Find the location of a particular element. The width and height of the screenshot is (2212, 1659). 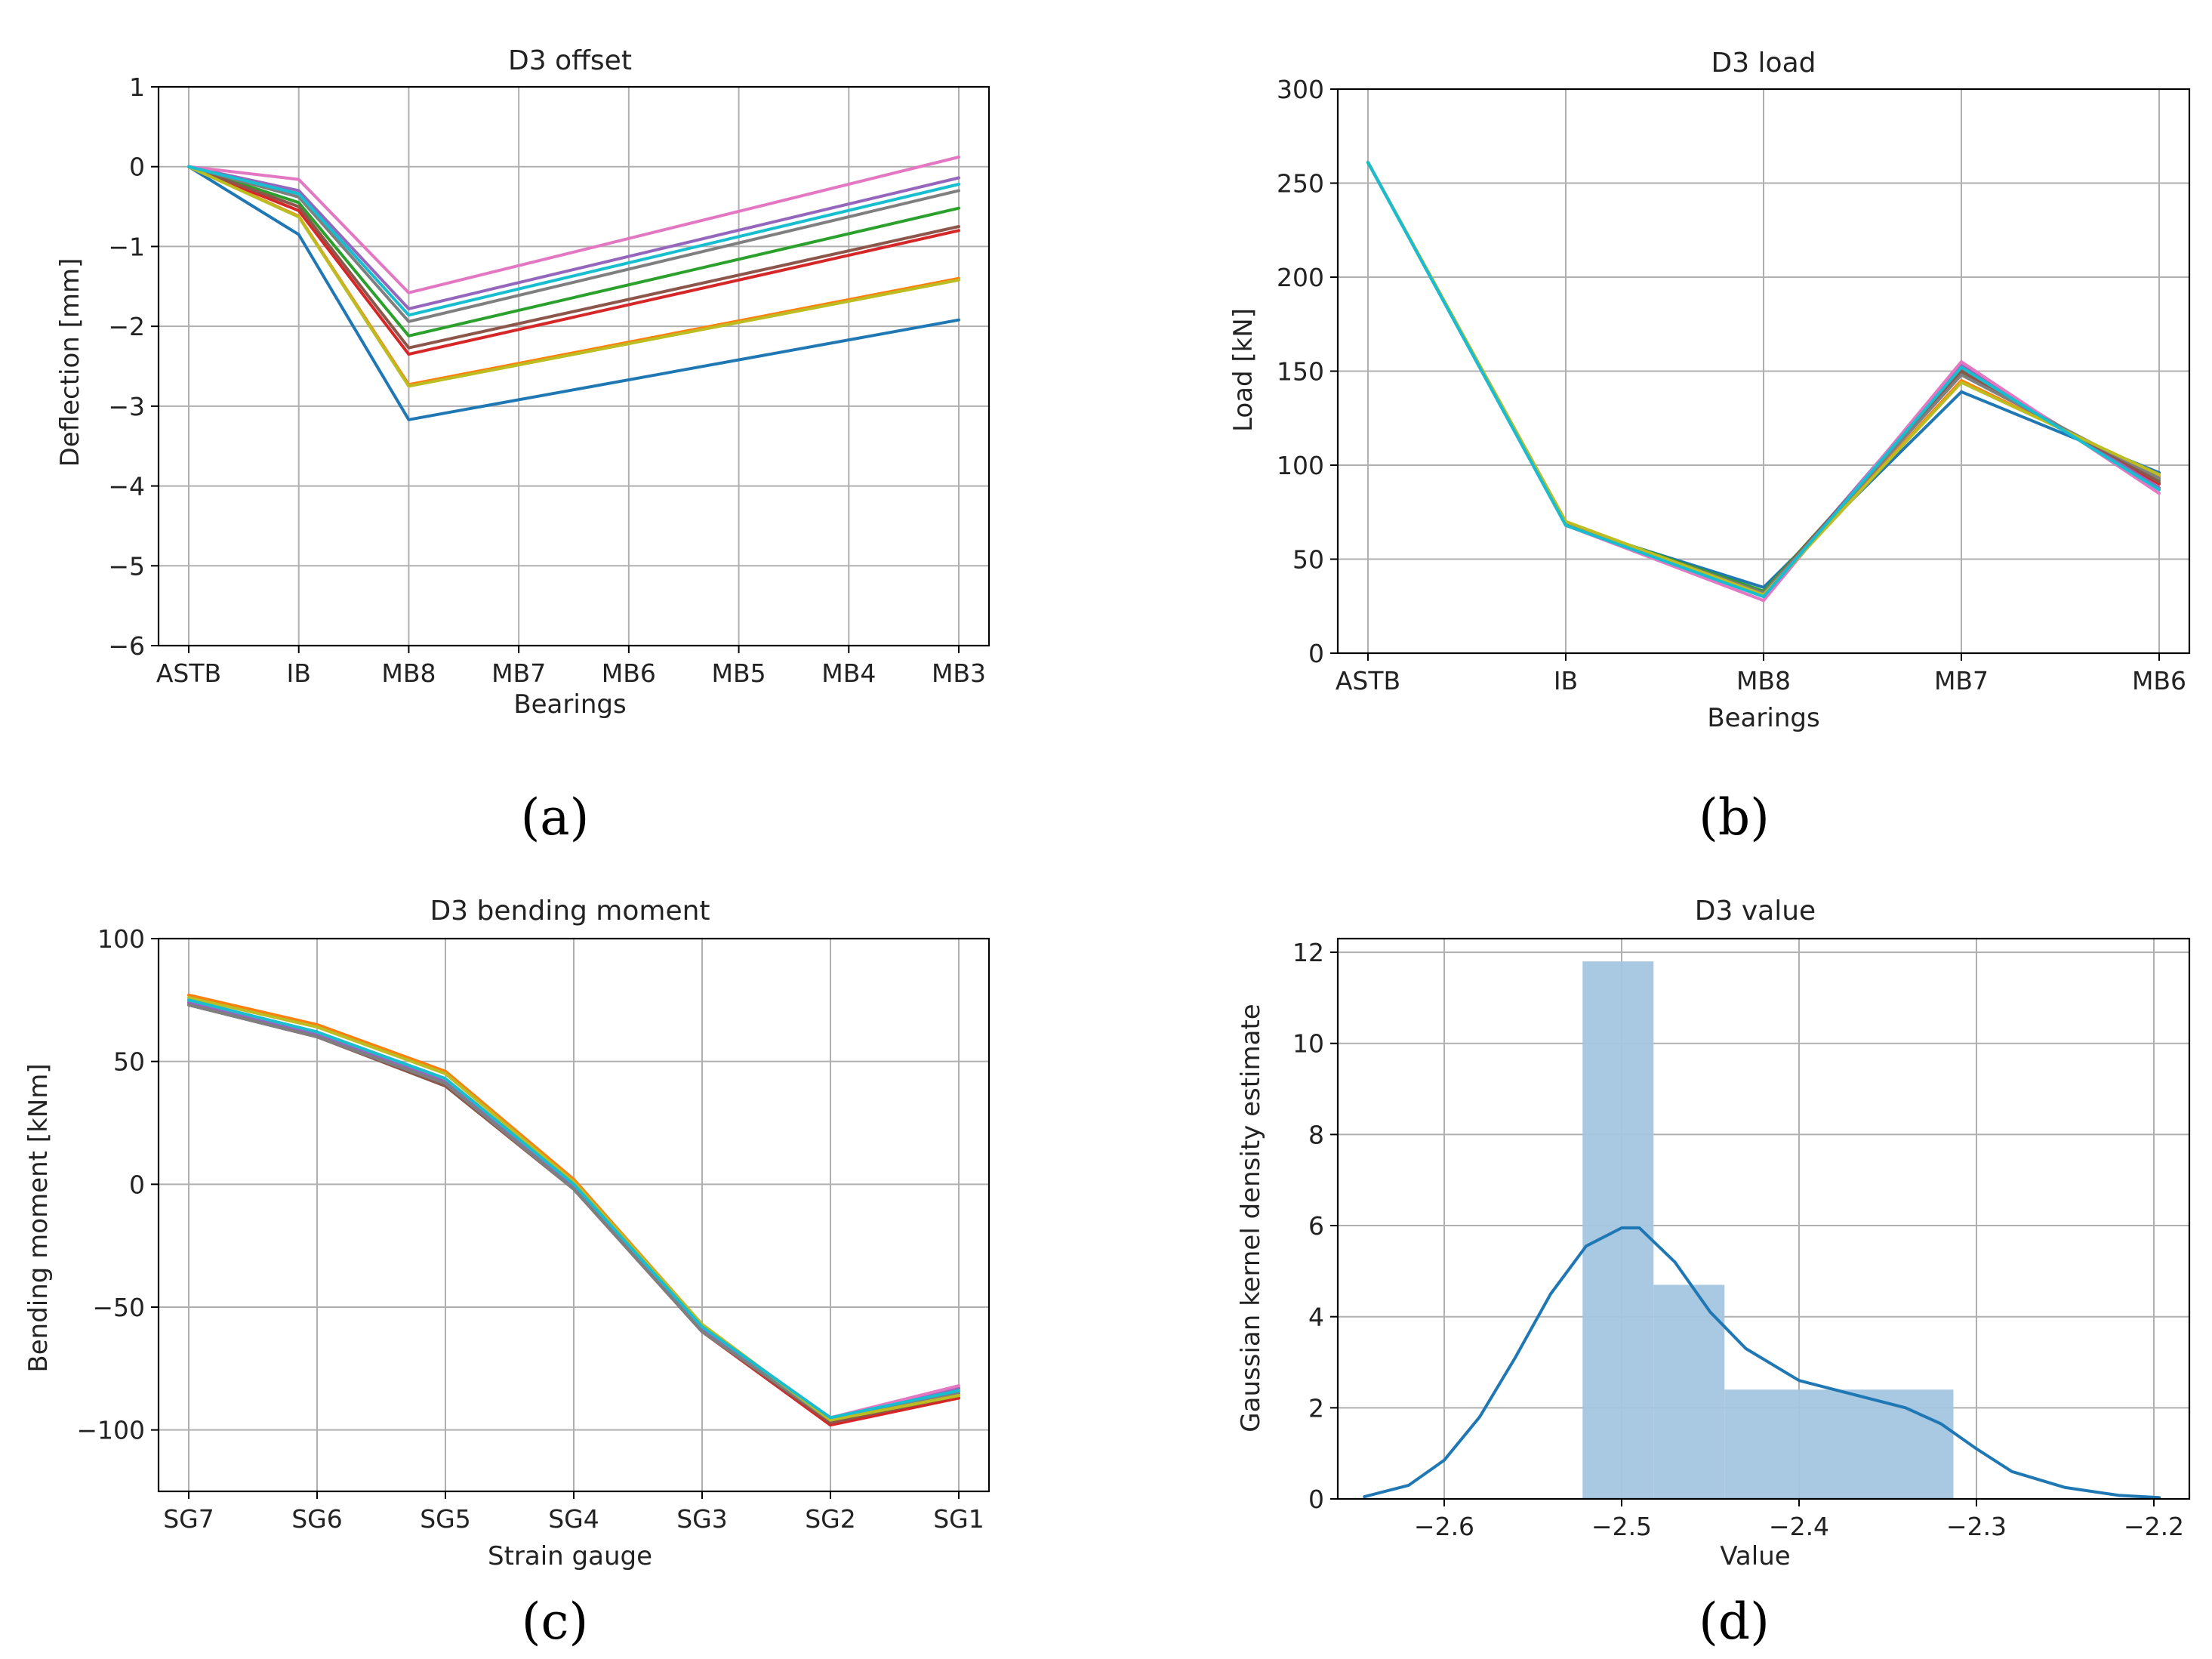

y-tick-label: 200 is located at coordinates (1300, 277).